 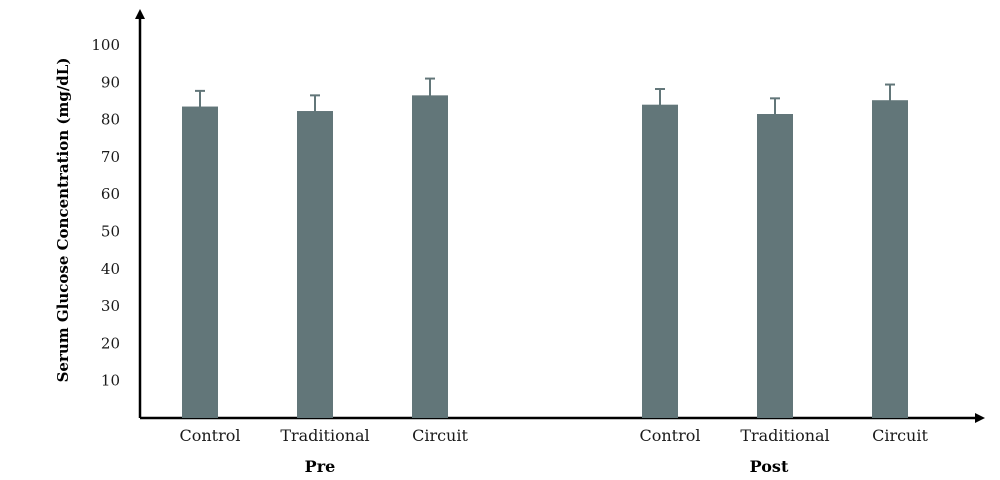 I want to click on y-tick-label: 50, so click(x=110, y=232).